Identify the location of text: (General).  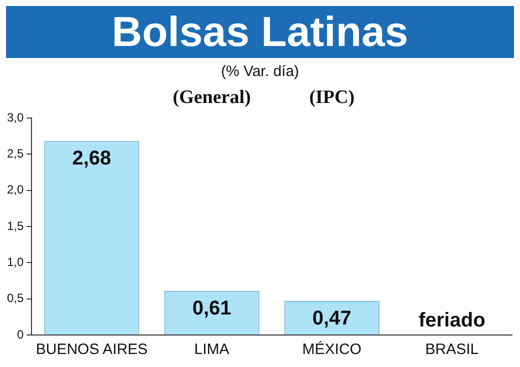
(211, 97).